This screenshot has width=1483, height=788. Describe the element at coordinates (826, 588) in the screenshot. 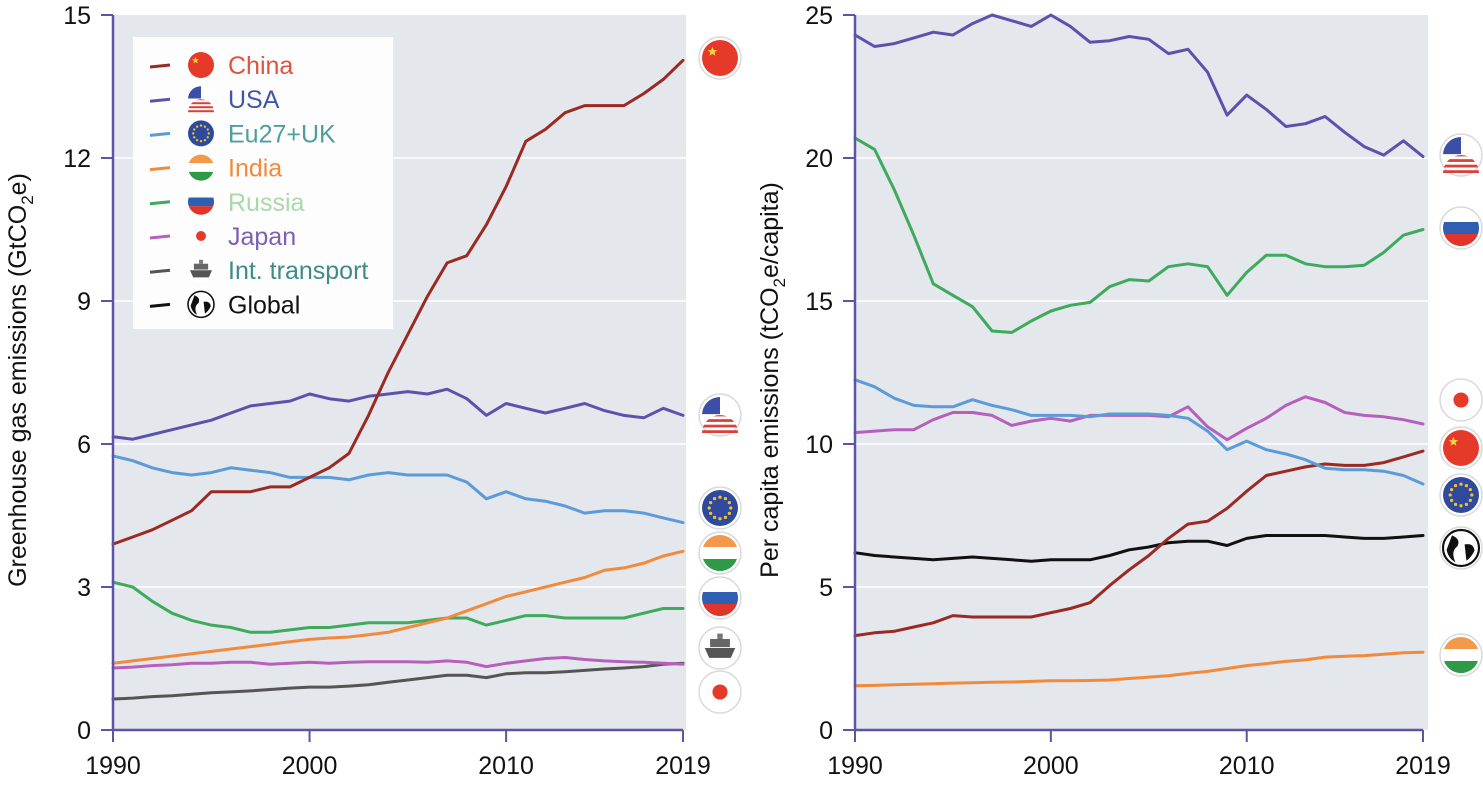

I see `y-tick-label: 5` at that location.